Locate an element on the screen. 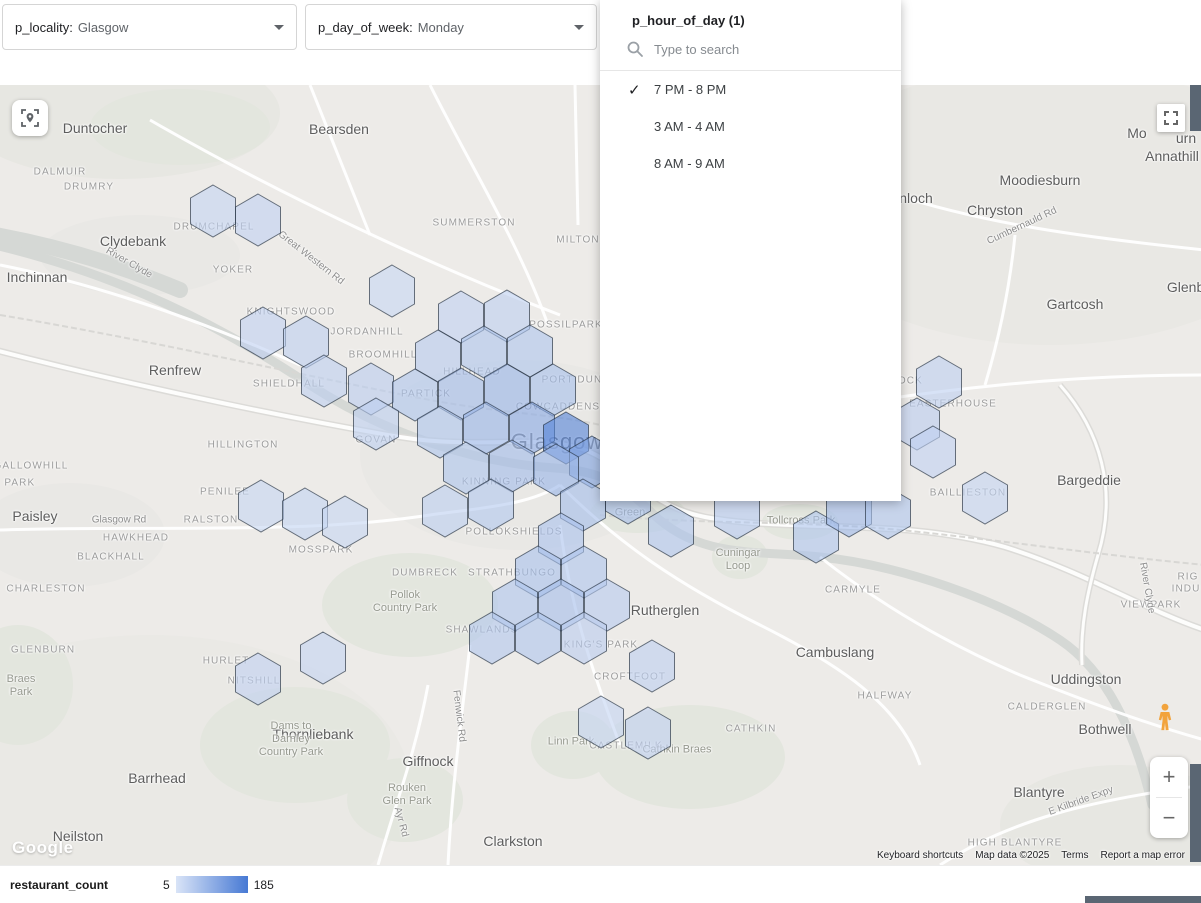 Image resolution: width=1201 pixels, height=903 pixels. locality-filter-name: p_locality: is located at coordinates (44, 27).